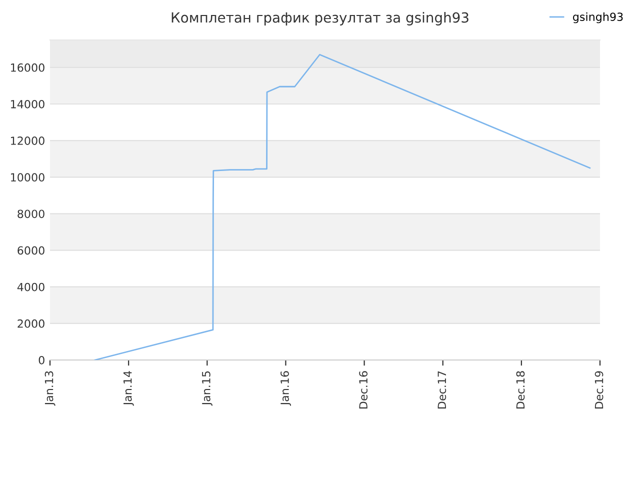 The height and width of the screenshot is (480, 640). Describe the element at coordinates (207, 388) in the screenshot. I see `x-tick-label: Jan.15` at that location.